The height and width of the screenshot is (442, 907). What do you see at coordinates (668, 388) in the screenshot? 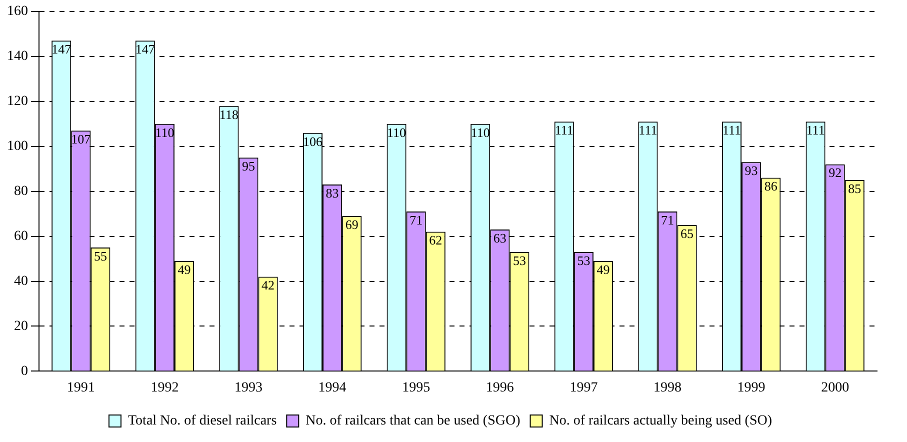
I see `x-tick-label: 1998` at bounding box center [668, 388].